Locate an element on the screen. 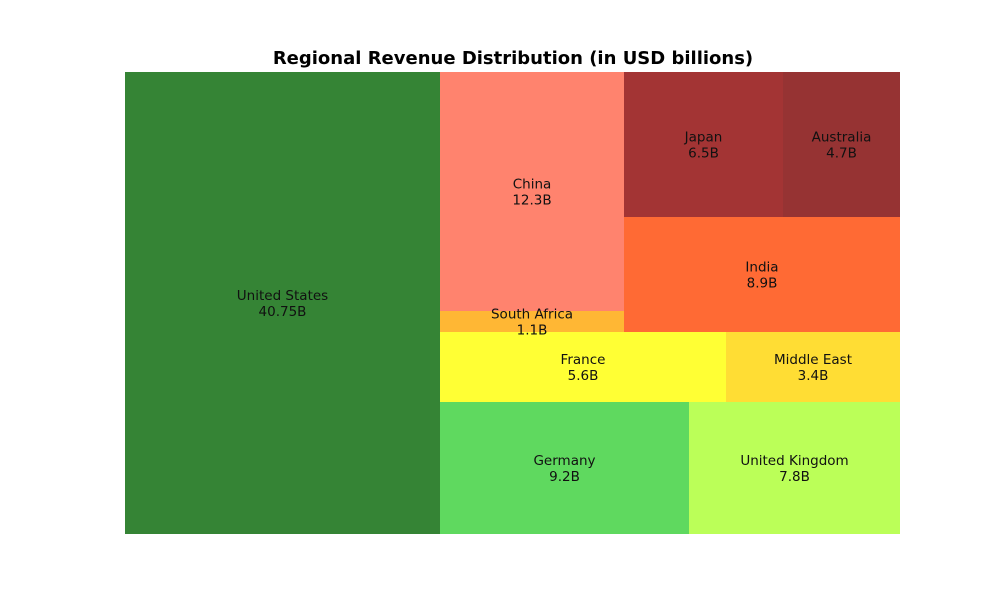 This screenshot has height=600, width=1000. tile-label-japan: Japan 6.5B is located at coordinates (703, 146).